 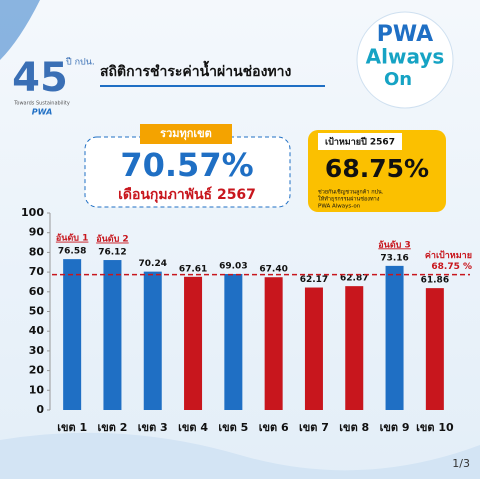 I want to click on brand-circle, so click(x=405, y=60).